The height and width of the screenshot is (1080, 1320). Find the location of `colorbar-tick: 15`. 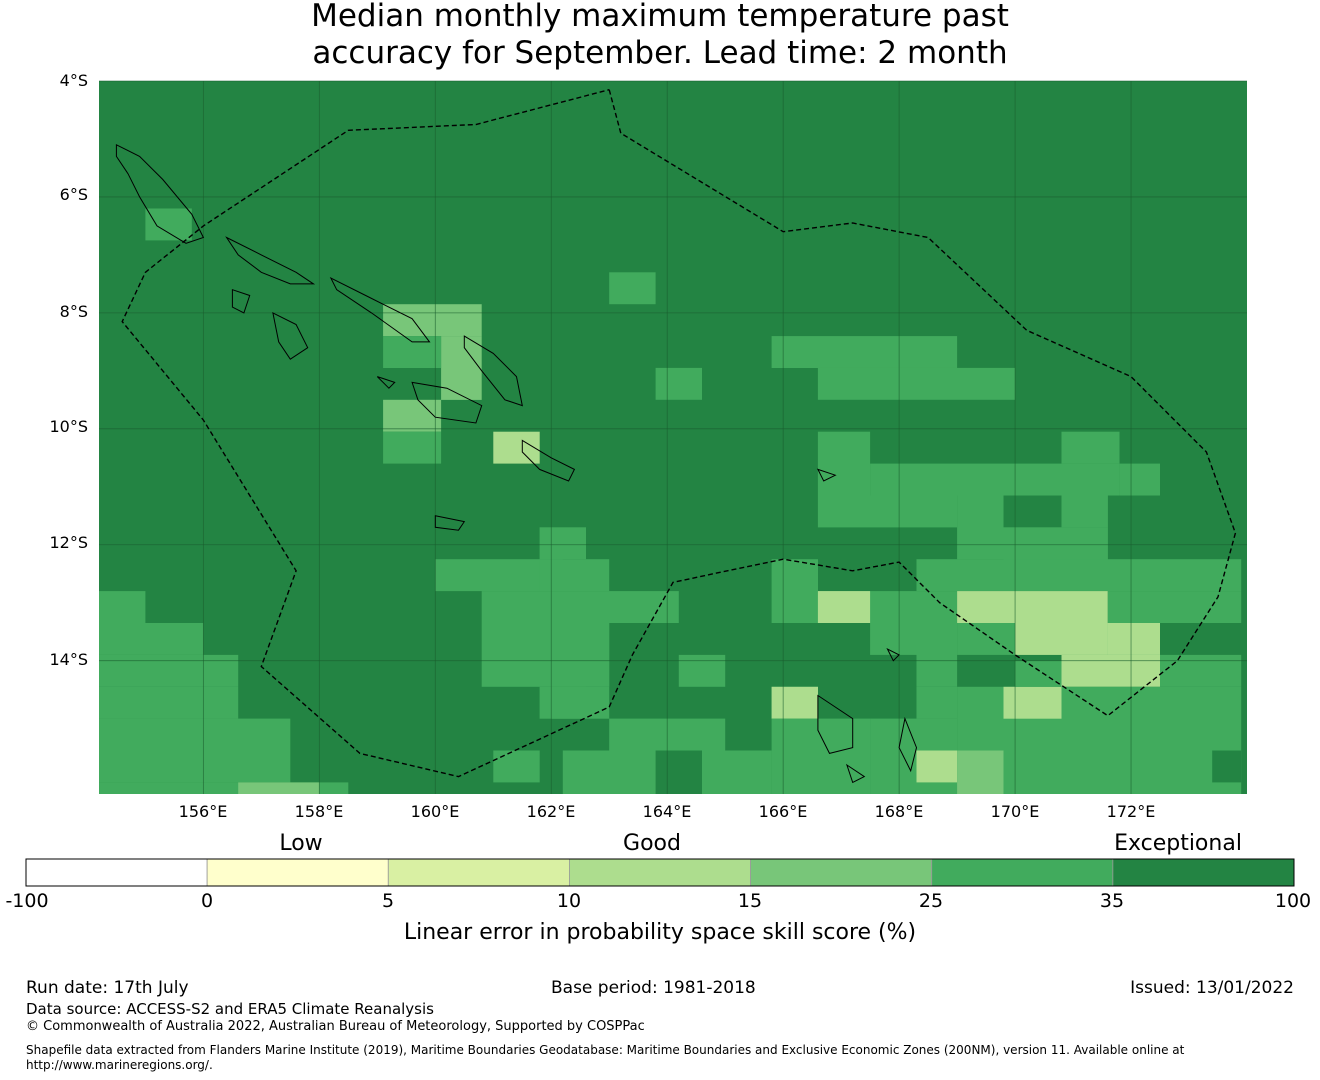

colorbar-tick: 15 is located at coordinates (750, 901).